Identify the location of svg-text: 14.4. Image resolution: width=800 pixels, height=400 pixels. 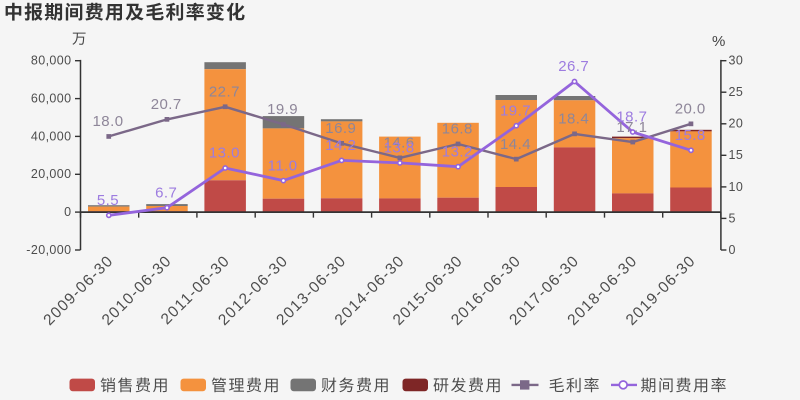
(515, 144).